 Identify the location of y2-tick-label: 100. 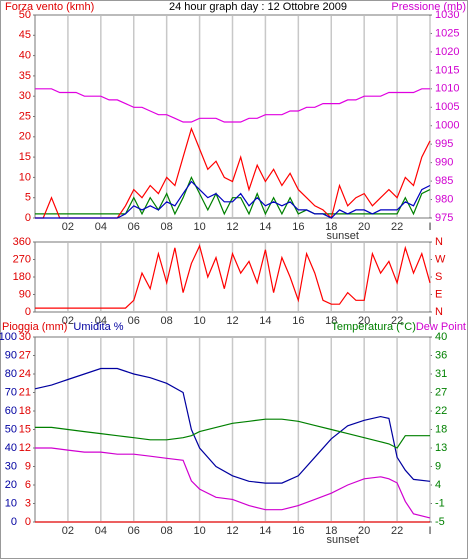
(8, 337).